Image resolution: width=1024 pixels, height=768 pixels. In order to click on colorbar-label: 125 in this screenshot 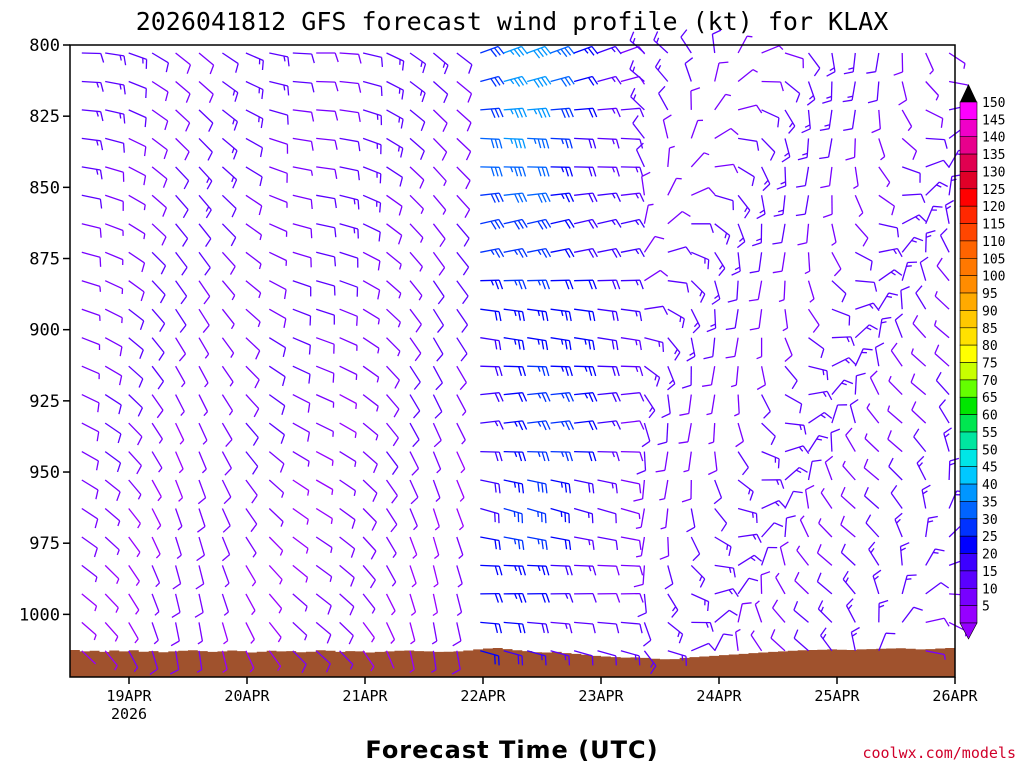, I will do `click(993, 190)`.